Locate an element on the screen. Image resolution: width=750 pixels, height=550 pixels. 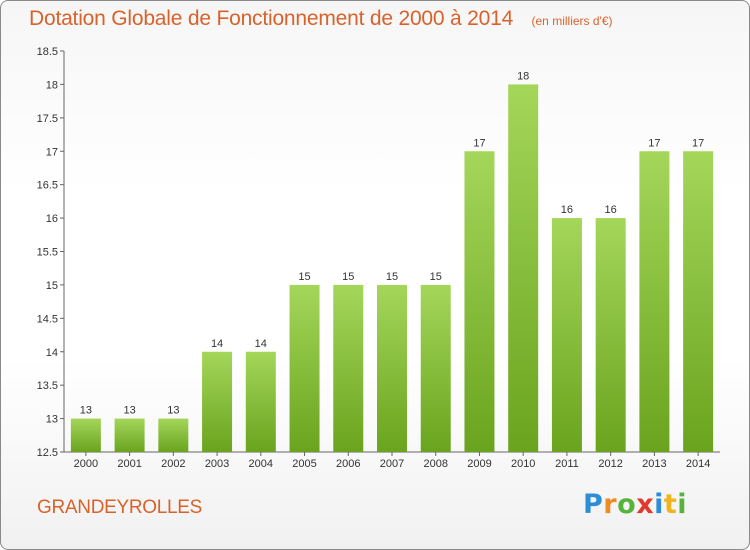
x-tick-label: 2003 is located at coordinates (217, 464).